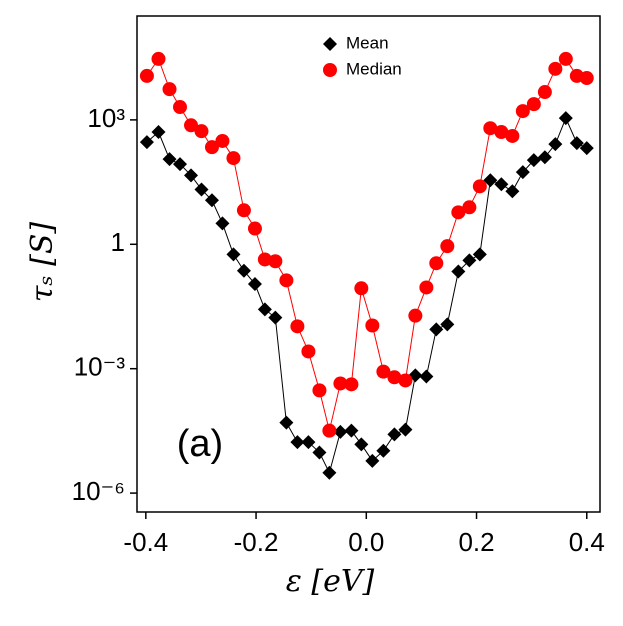 This screenshot has height=626, width=623. I want to click on x-tick-label: 0.2, so click(476, 542).